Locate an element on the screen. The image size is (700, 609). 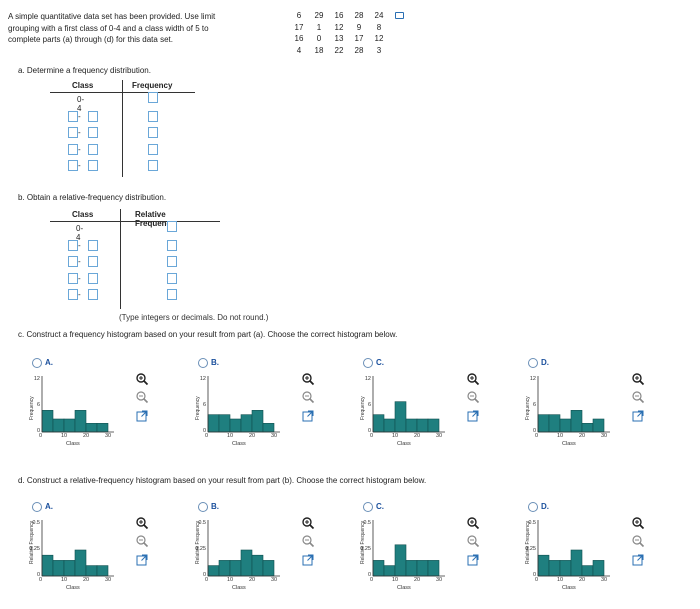
frequency-column-header: Frequency is located at coordinates (152, 85).